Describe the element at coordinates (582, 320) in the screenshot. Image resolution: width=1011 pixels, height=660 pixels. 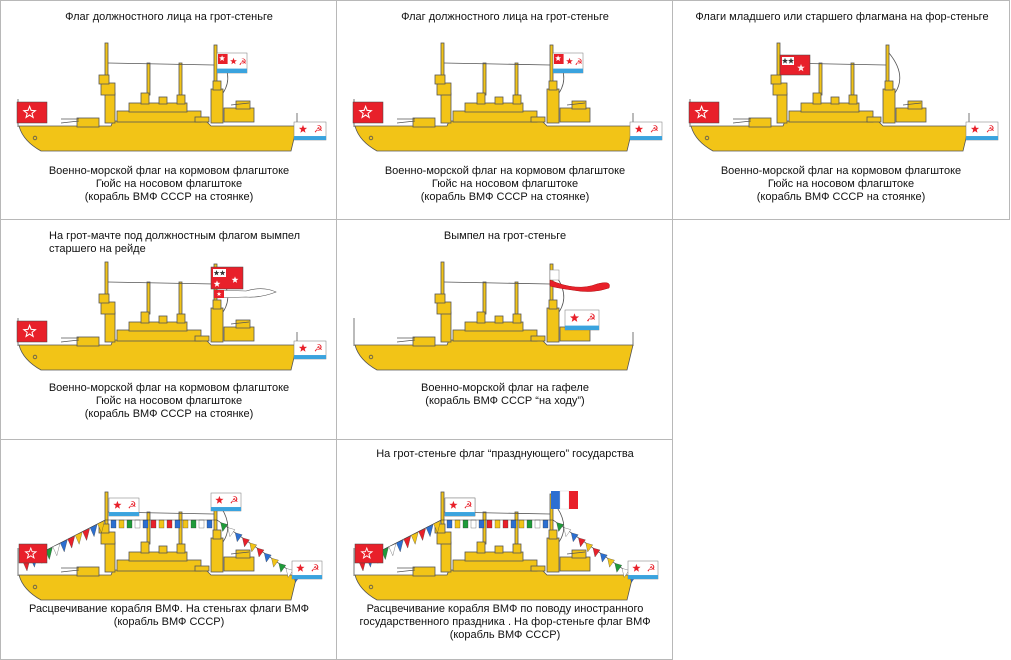
I see `naval-ensign-icon: ☭` at that location.